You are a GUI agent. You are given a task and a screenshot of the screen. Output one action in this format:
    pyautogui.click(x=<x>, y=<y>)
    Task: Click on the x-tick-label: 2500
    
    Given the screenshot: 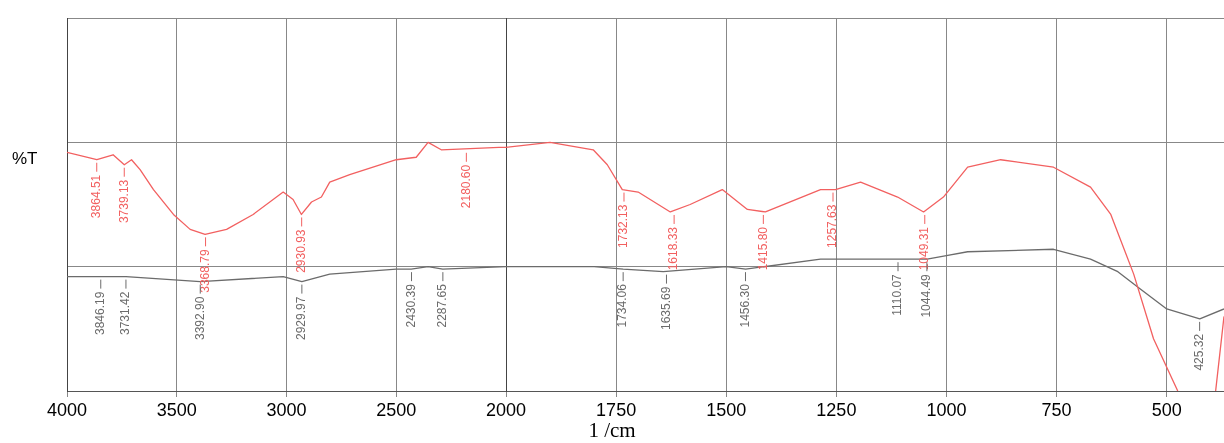 What is the action you would take?
    pyautogui.click(x=396, y=409)
    